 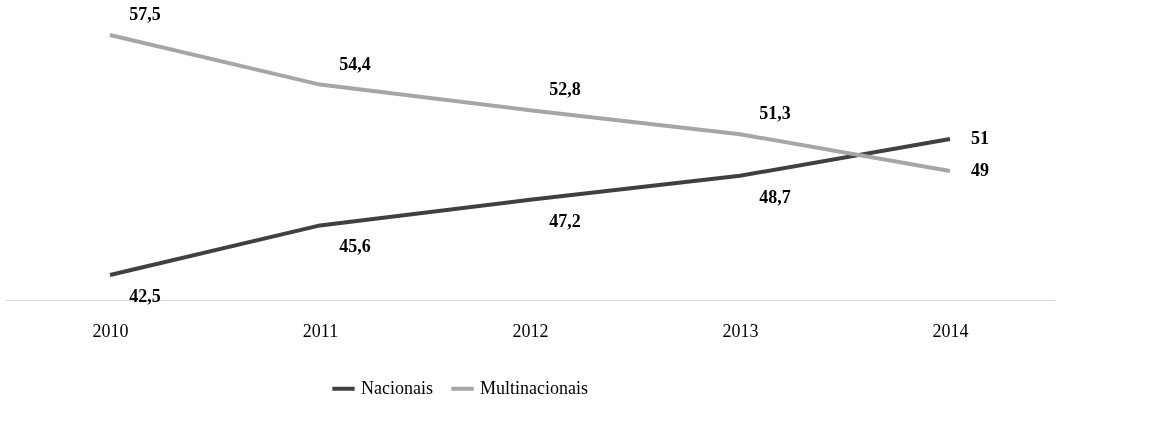 What do you see at coordinates (980, 138) in the screenshot?
I see `data-label: 51` at bounding box center [980, 138].